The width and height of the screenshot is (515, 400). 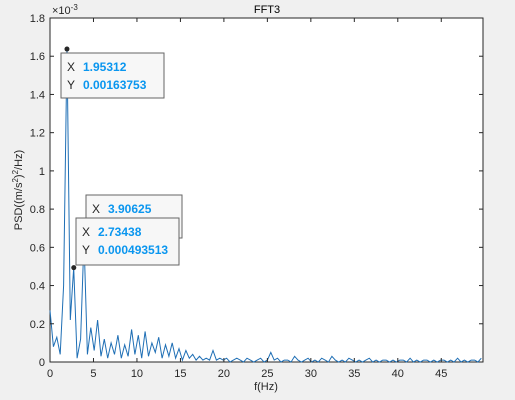 I want to click on x-tick-label: 20, so click(x=224, y=374).